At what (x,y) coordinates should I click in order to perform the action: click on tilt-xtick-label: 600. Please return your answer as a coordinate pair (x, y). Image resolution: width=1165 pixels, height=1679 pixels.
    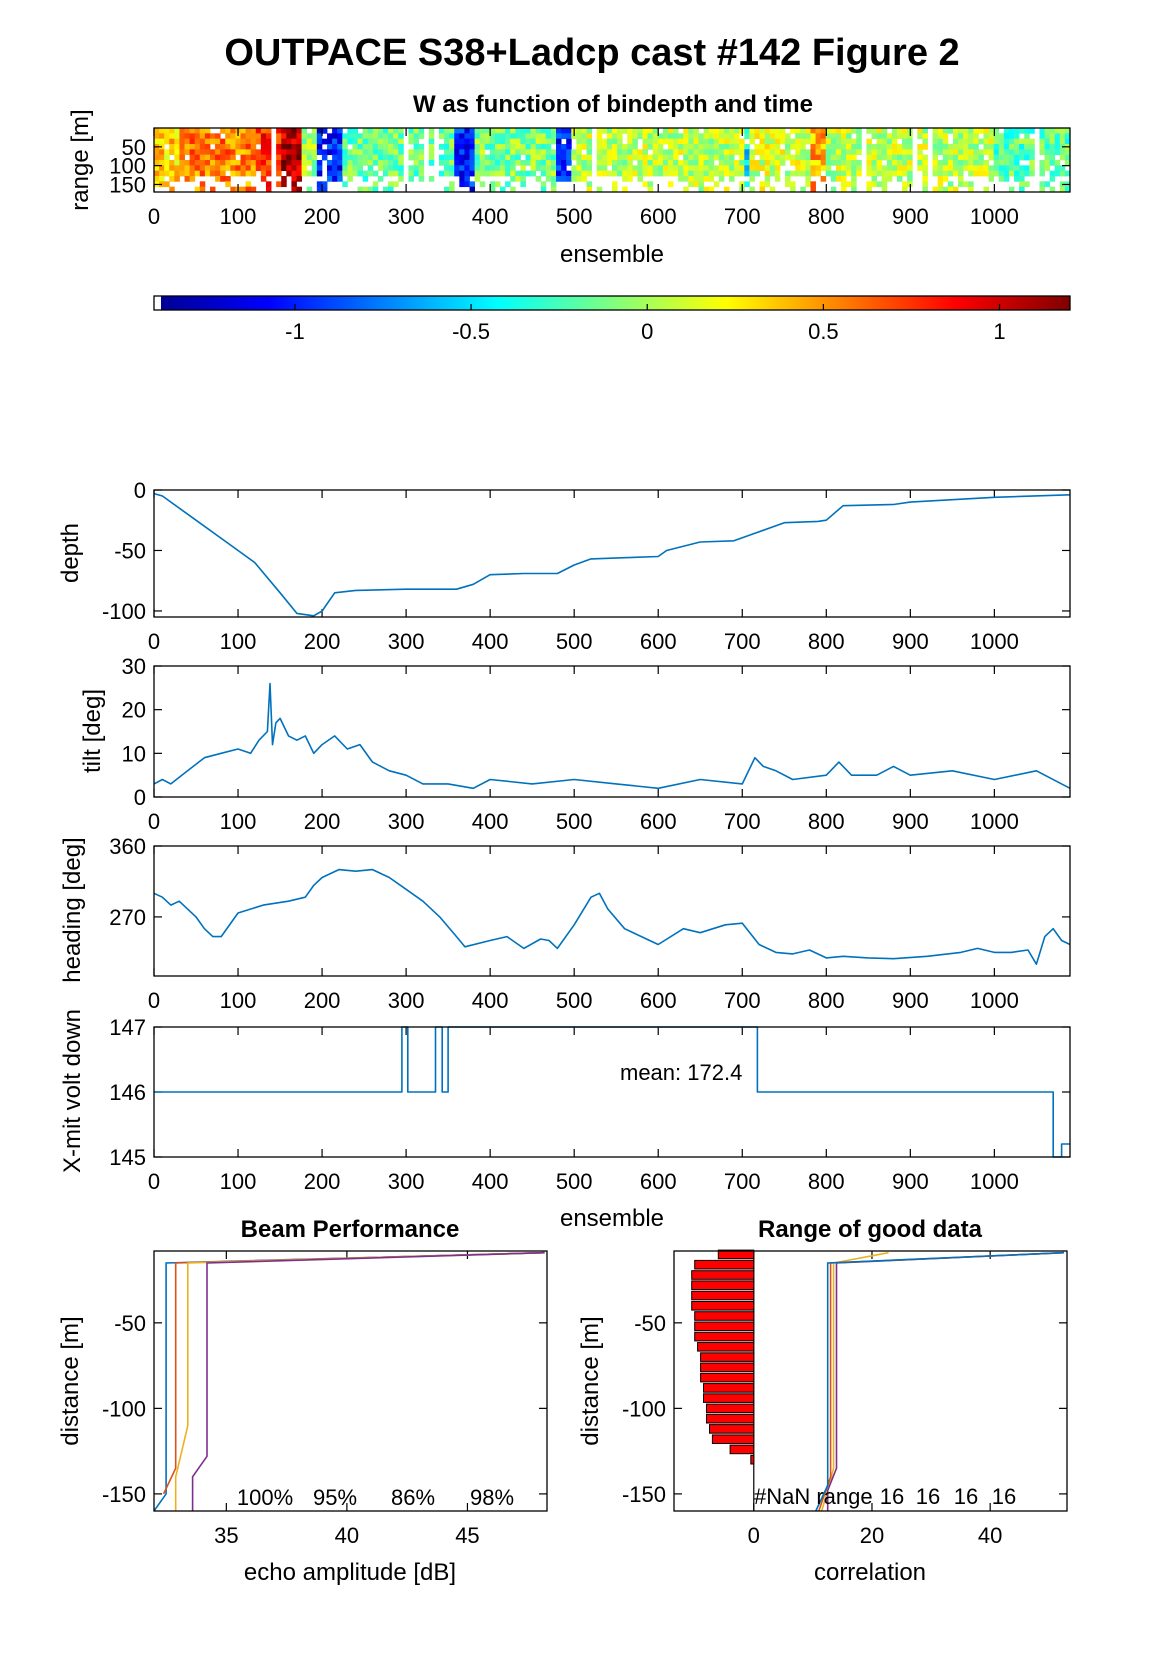
    Looking at the image, I should click on (658, 821).